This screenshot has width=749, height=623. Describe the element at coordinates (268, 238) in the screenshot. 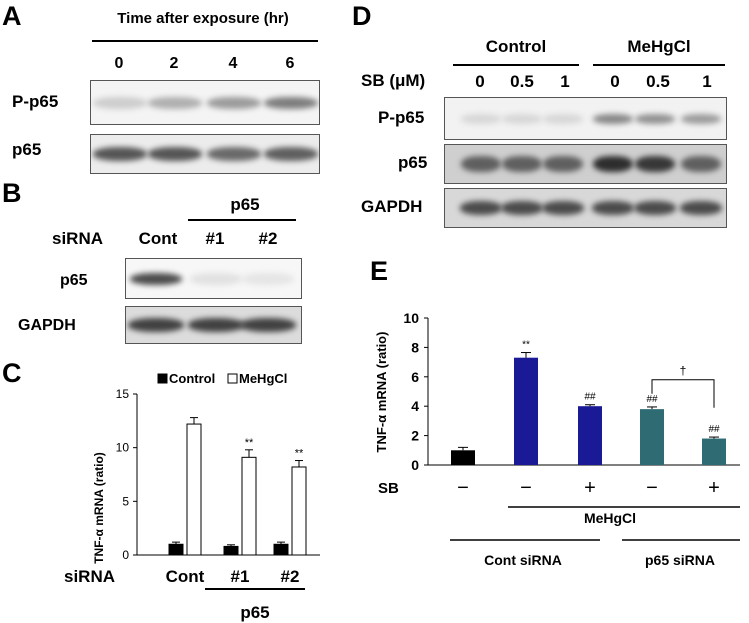

I see `panel-b-lane-2: #2` at that location.